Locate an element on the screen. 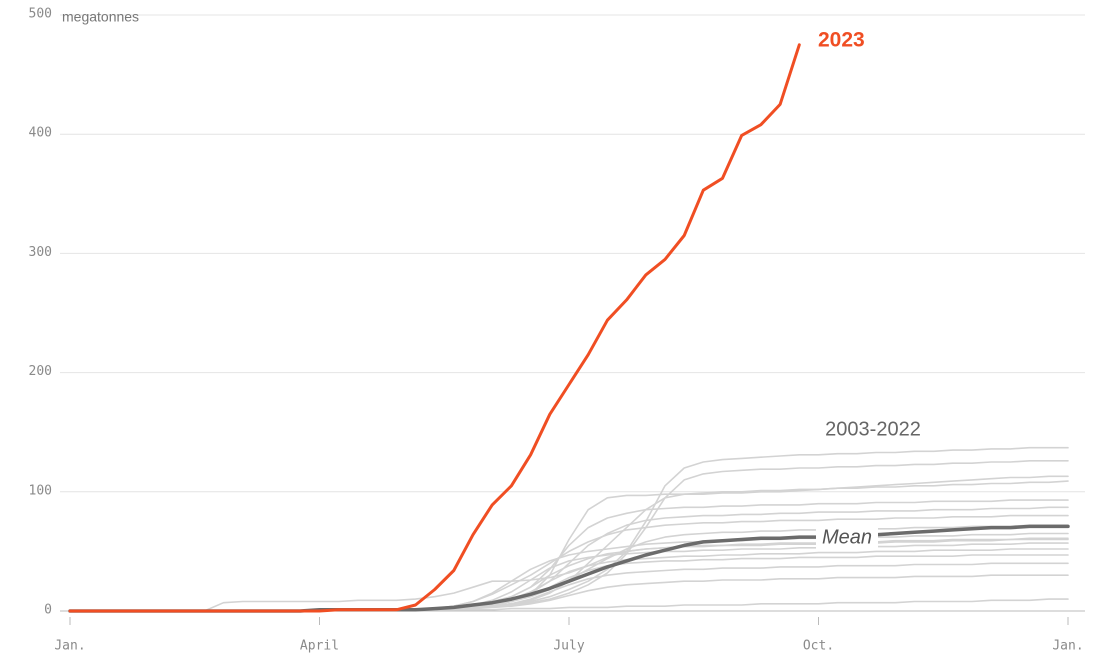 This screenshot has height=657, width=1109. y-tick-label: 300 is located at coordinates (40, 252).